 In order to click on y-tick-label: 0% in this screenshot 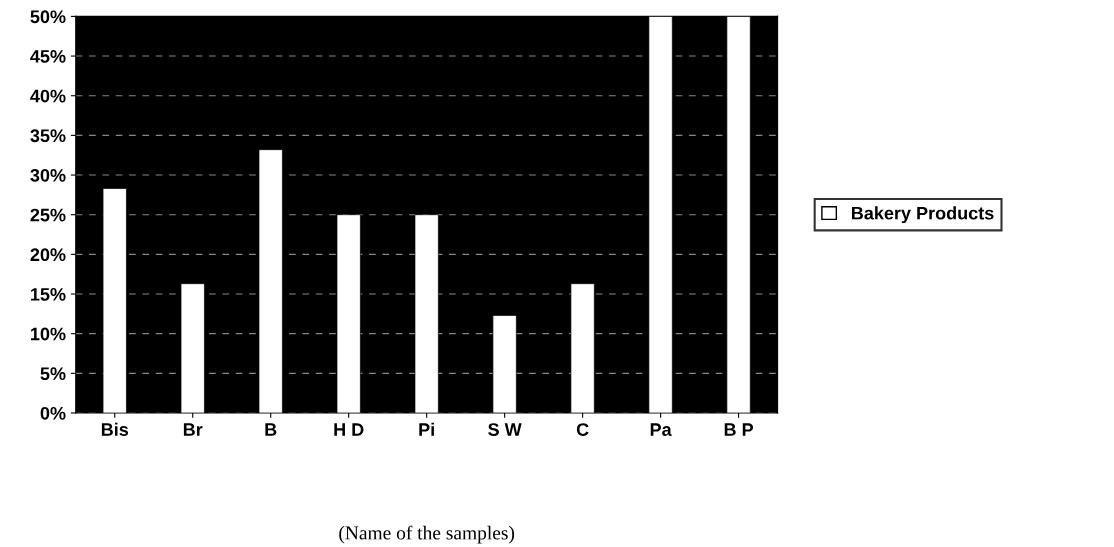, I will do `click(53, 413)`.